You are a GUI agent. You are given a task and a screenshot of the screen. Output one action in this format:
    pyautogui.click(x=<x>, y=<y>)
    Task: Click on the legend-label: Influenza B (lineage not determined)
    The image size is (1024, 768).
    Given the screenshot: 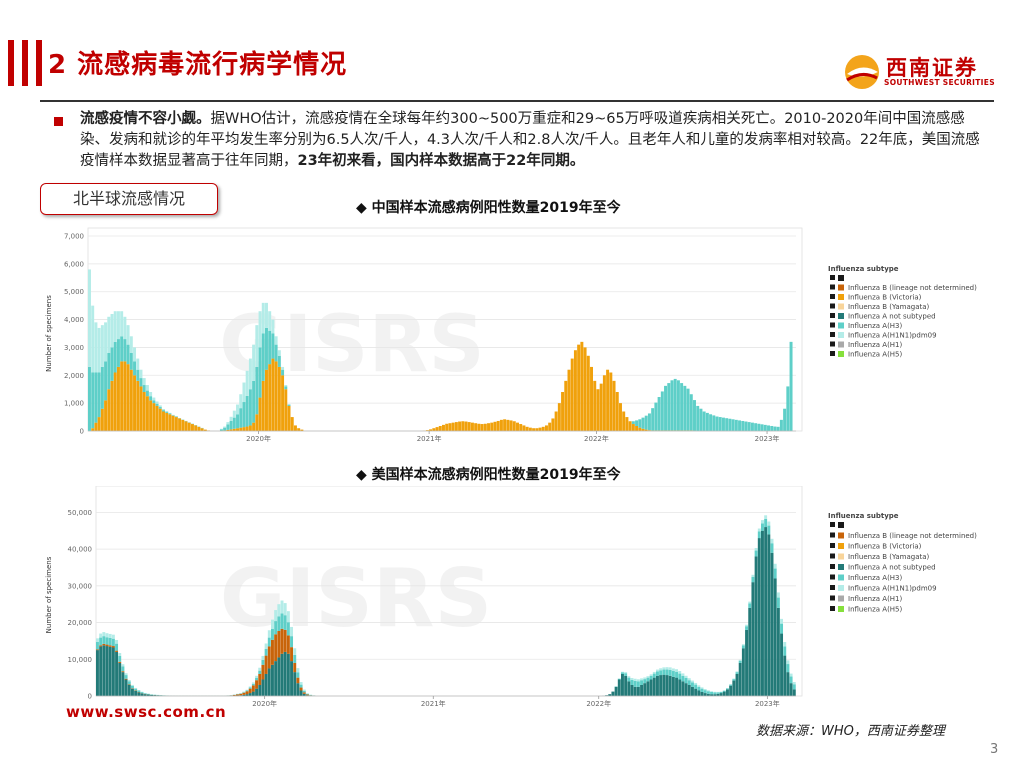 What is the action you would take?
    pyautogui.click(x=912, y=288)
    